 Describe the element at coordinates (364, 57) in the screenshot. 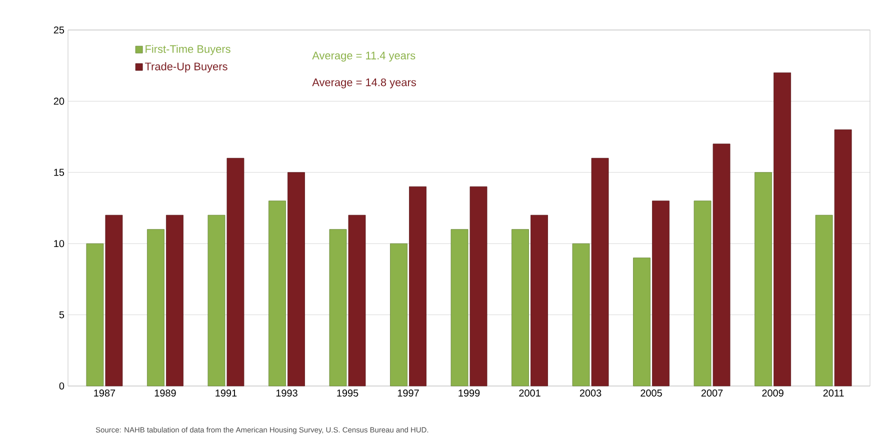

I see `annotation: Average = 11.4 years` at that location.